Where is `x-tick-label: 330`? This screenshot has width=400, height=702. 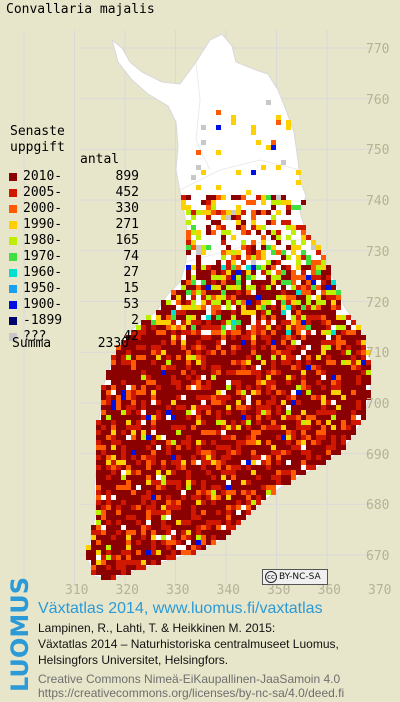
x-tick-label: 330 is located at coordinates (178, 590).